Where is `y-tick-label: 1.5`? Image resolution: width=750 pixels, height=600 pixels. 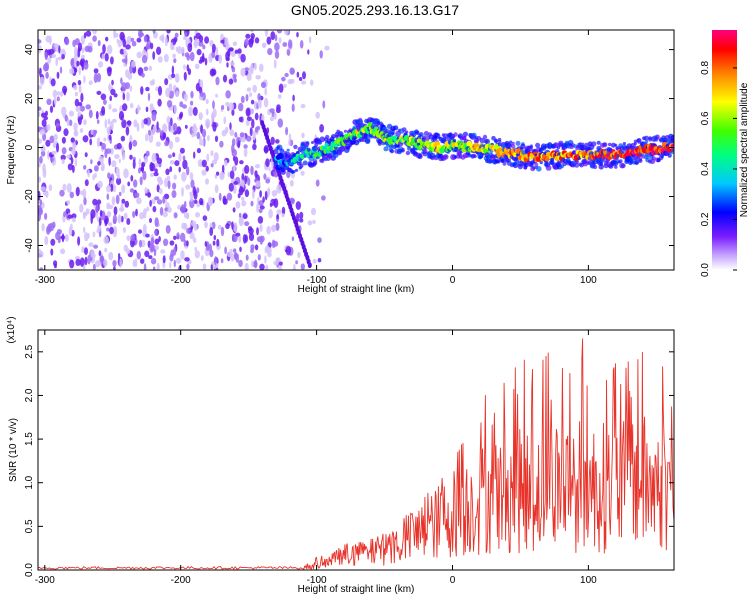 y-tick-label: 1.5 is located at coordinates (29, 439).